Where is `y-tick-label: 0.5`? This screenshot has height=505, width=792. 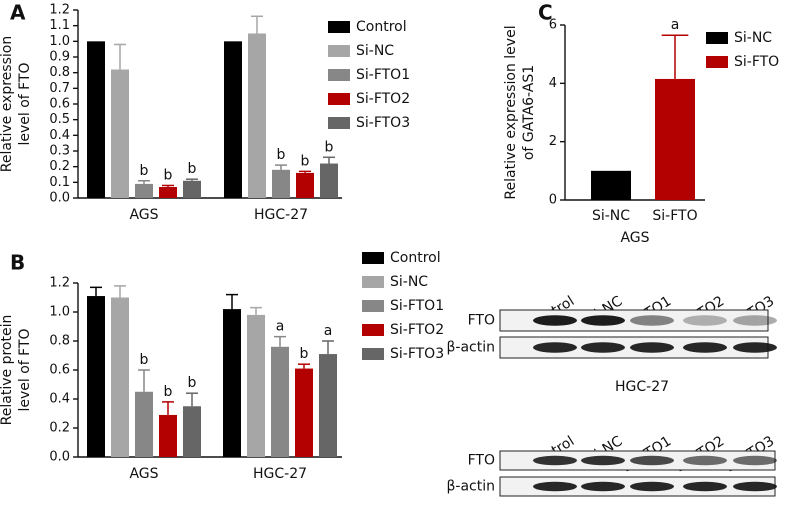 y-tick-label: 0.5 is located at coordinates (59, 119).